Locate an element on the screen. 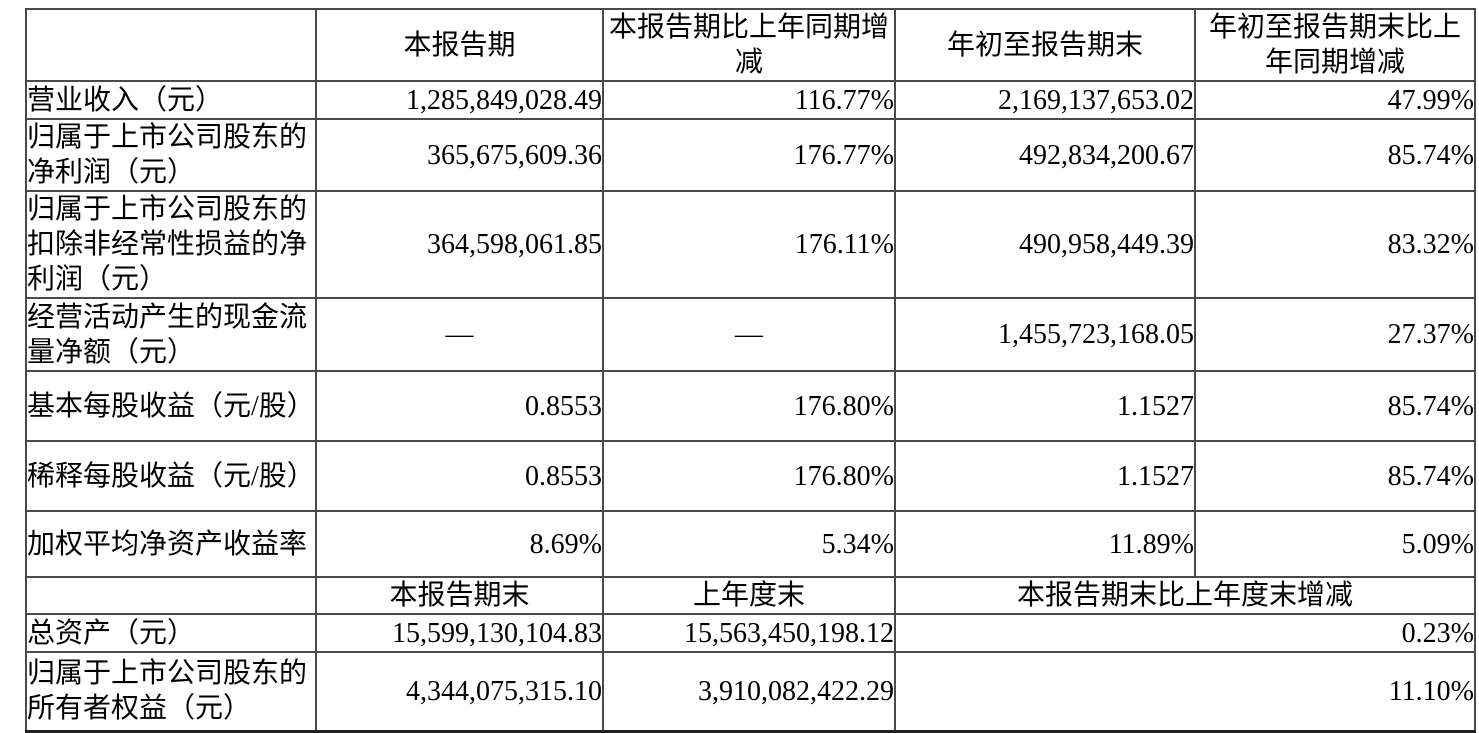 This screenshot has height=733, width=1479. header-ytd: 年初至报告期末 is located at coordinates (1045, 45).